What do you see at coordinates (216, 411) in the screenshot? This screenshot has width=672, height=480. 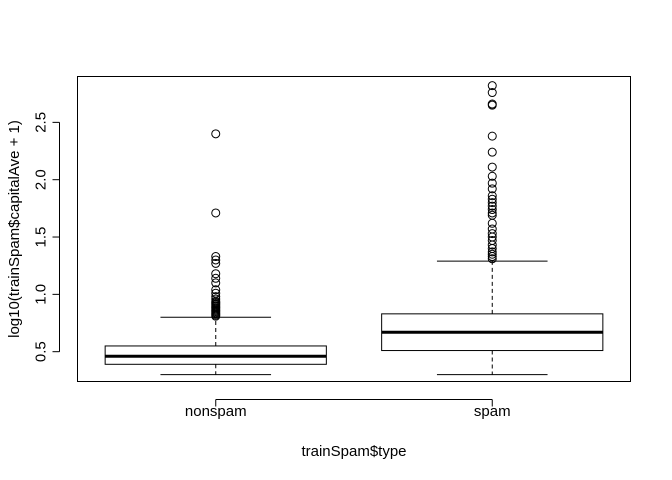 I see `x-tick-label-nonspam: nonspam` at bounding box center [216, 411].